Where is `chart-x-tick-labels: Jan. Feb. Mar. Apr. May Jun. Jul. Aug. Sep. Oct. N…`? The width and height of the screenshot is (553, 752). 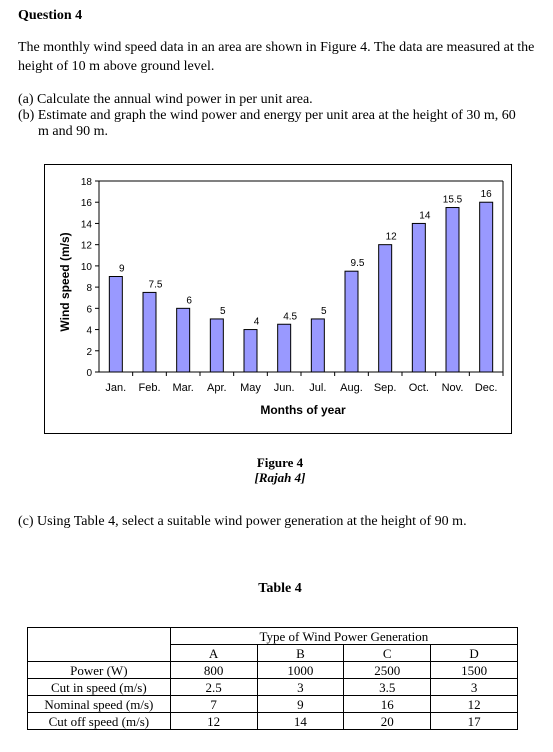 chart-x-tick-labels: Jan. Feb. Mar. Apr. May Jun. Jul. Aug. Sep. Oct. N… is located at coordinates (301, 388).